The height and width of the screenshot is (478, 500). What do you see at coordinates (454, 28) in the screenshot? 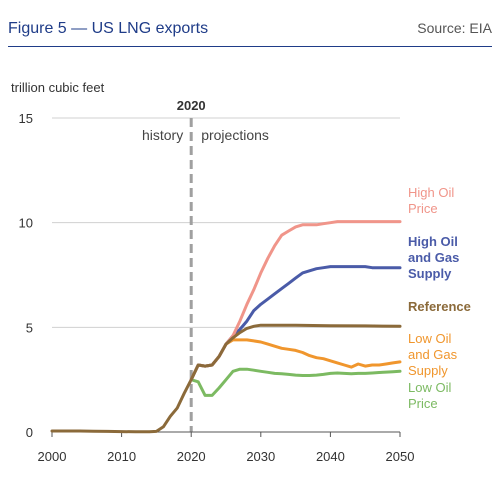
I see `figure-source: Source: EIA` at bounding box center [454, 28].